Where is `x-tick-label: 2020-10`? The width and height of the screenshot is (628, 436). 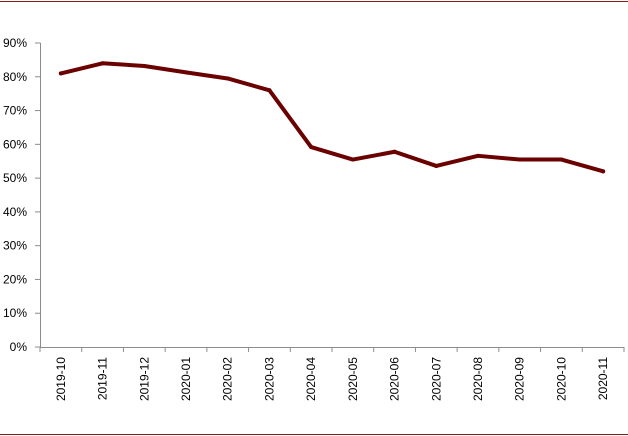 x-tick-label: 2020-10 is located at coordinates (561, 379).